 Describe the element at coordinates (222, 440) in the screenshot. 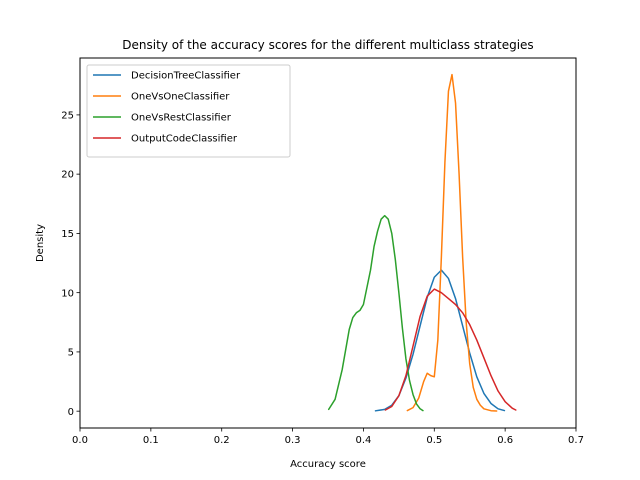

I see `x-tick-label: 0.2` at that location.